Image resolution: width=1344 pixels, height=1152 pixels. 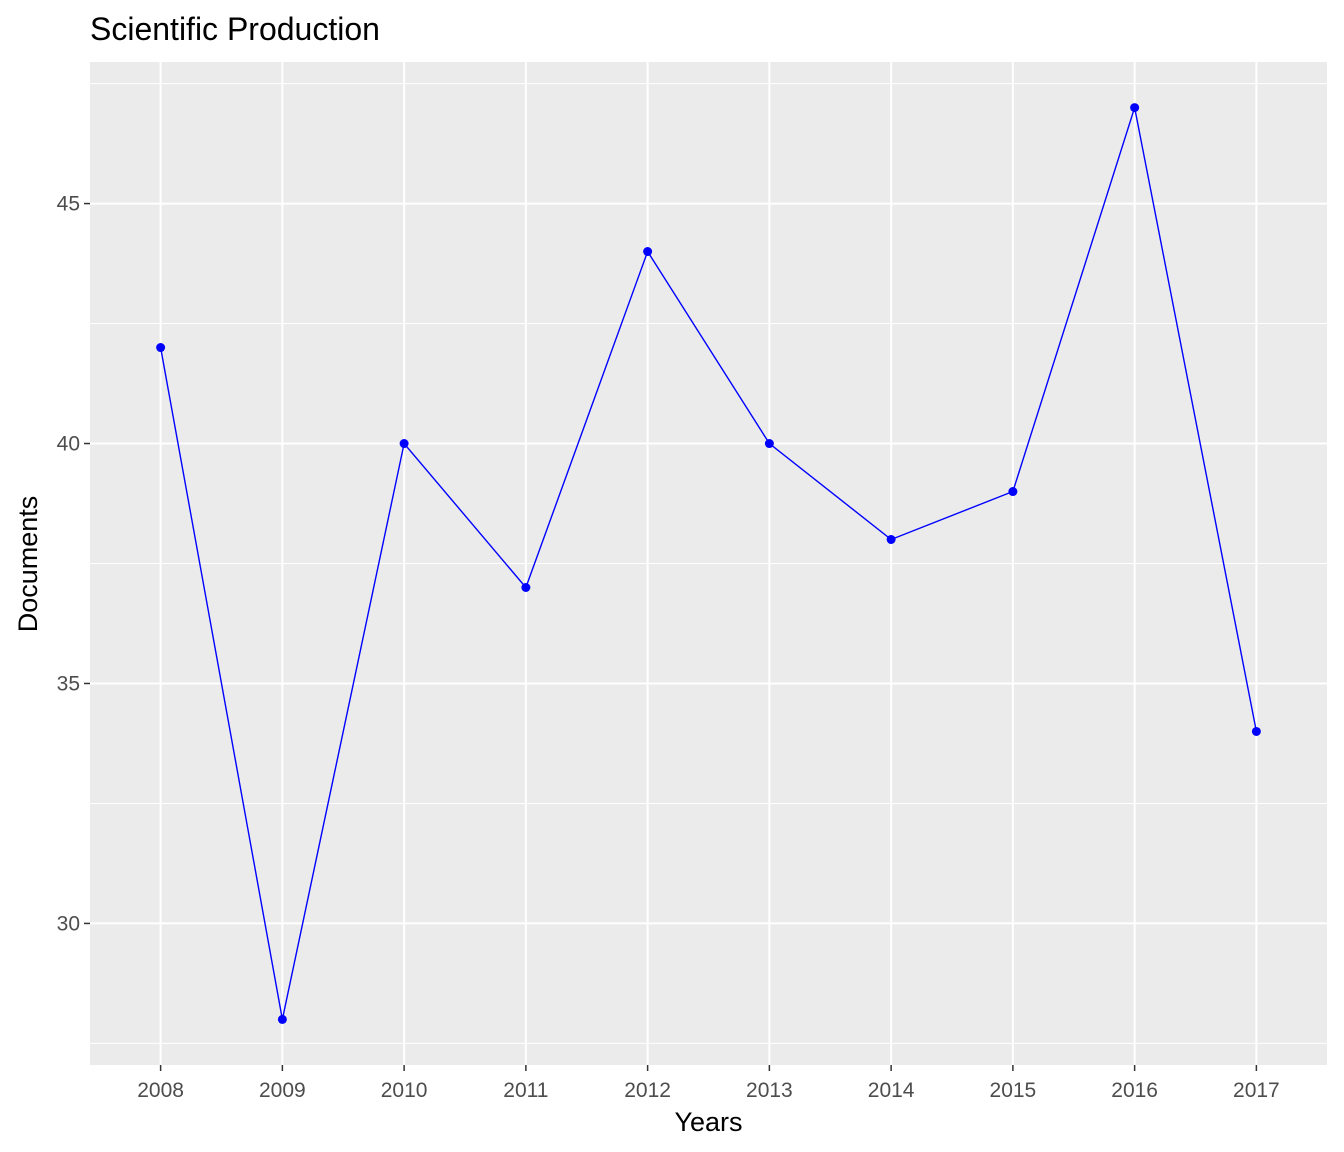 What do you see at coordinates (891, 1090) in the screenshot?
I see `x-tick-label: 2014` at bounding box center [891, 1090].